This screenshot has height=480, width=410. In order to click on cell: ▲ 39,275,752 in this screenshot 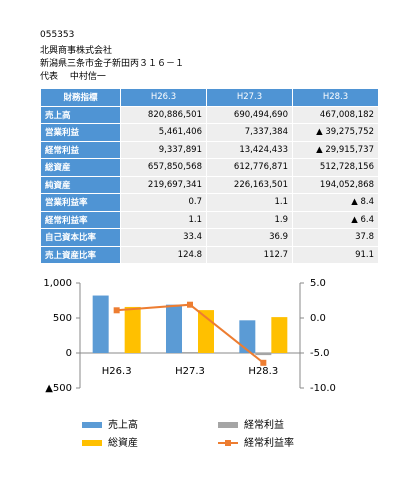, I will do `click(335, 132)`.